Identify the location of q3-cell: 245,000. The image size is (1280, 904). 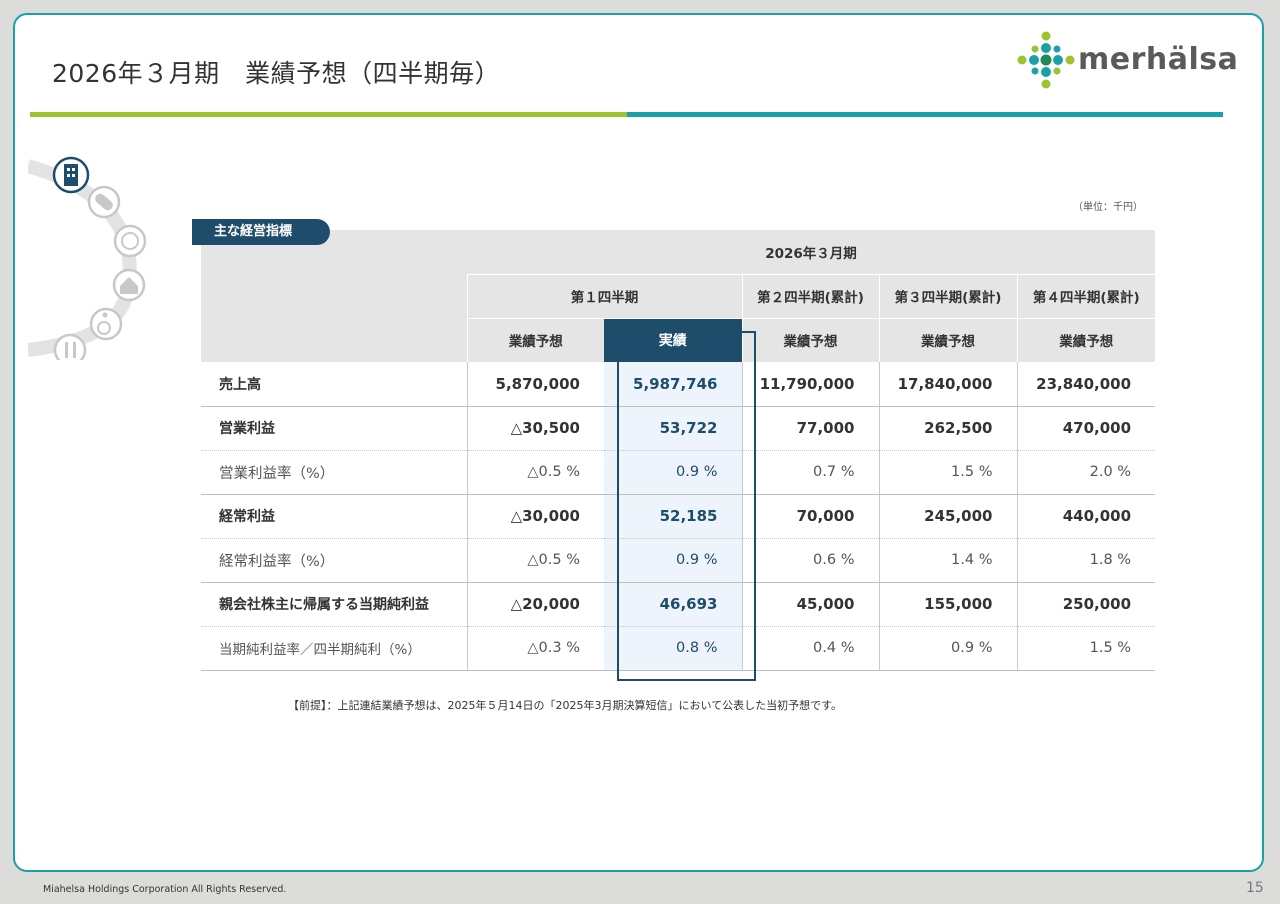
(947, 516).